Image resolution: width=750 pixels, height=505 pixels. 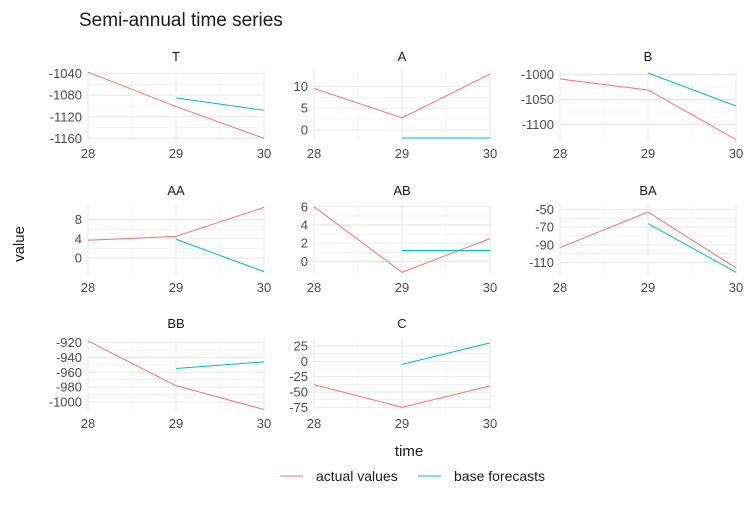 I want to click on panel-ba: BA 28 29 30 -50 -70 -90 -110, so click(x=636, y=239).